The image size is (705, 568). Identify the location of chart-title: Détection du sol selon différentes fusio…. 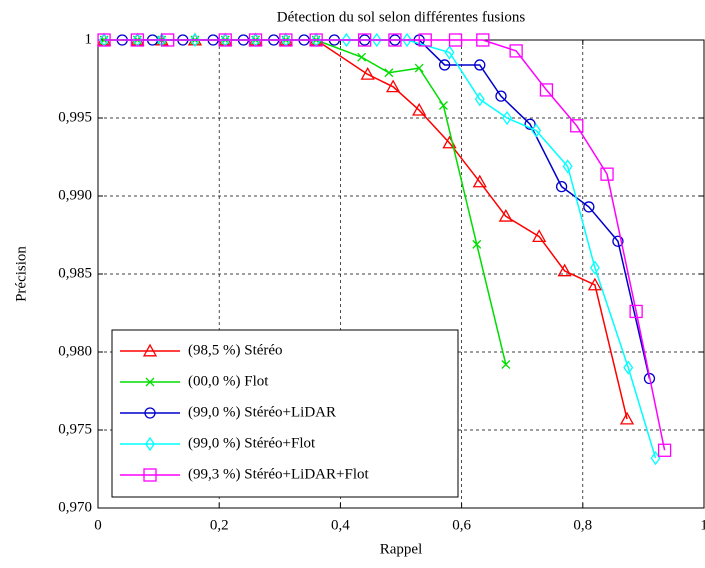
(401, 17).